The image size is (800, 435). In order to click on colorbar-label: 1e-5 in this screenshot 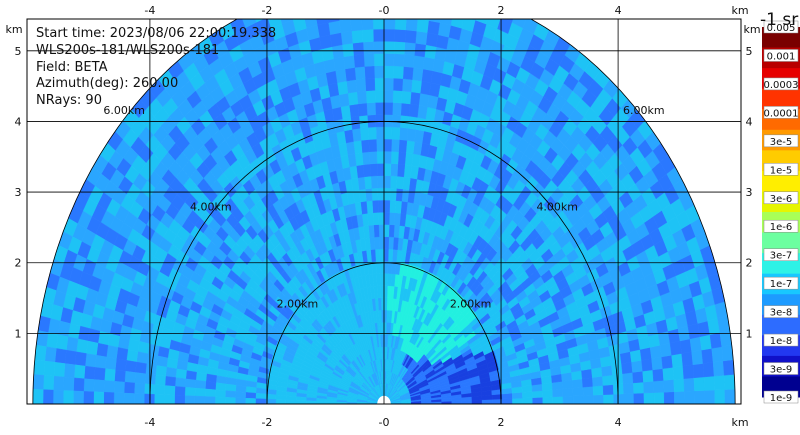, I will do `click(781, 170)`.